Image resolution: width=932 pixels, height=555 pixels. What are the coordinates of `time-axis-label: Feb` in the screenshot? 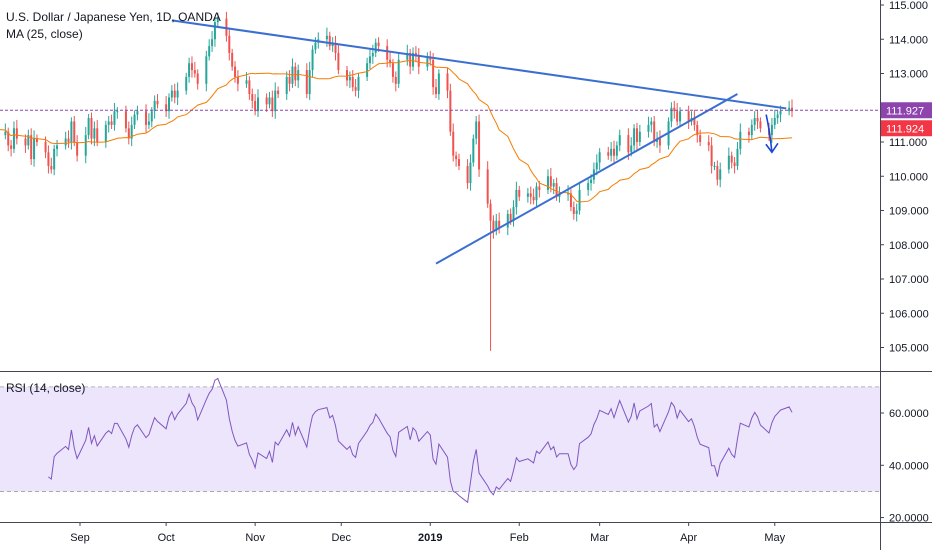 It's located at (519, 538).